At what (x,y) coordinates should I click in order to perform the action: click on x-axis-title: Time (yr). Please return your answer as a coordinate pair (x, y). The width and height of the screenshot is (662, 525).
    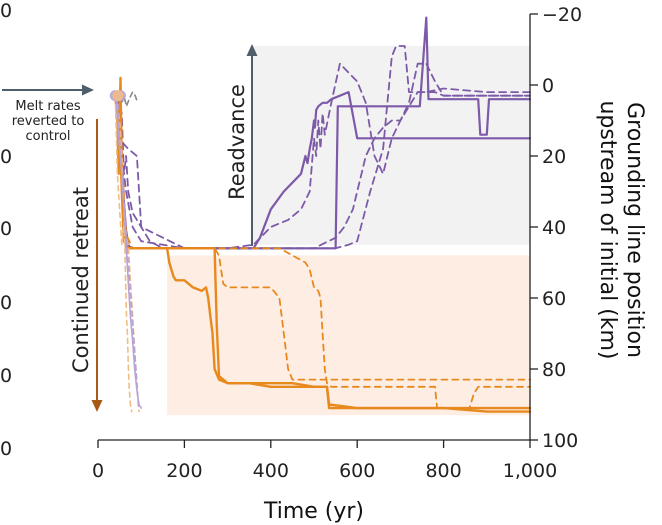
    Looking at the image, I should click on (313, 511).